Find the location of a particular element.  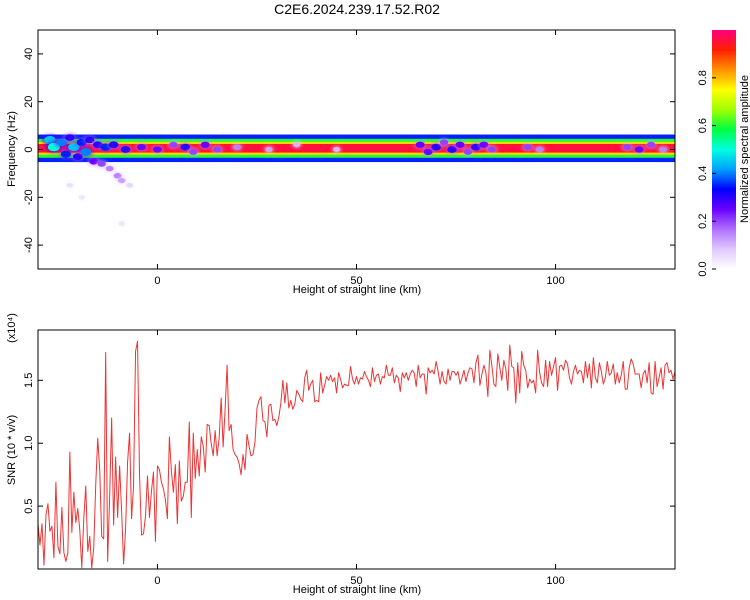

colorbar-tick-label: 0.0 is located at coordinates (703, 268).